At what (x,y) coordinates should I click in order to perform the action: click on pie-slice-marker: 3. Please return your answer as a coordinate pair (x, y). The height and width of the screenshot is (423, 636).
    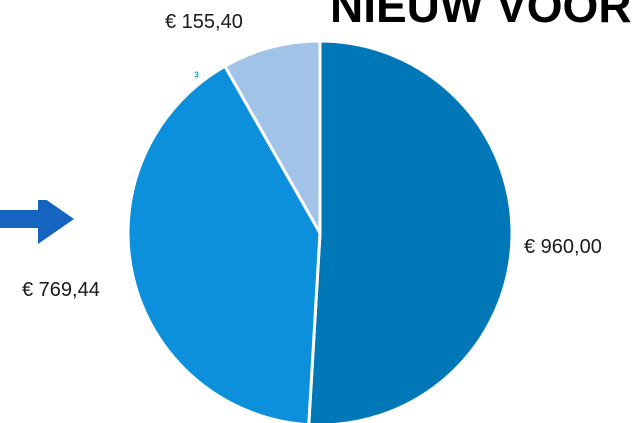
    Looking at the image, I should click on (196, 74).